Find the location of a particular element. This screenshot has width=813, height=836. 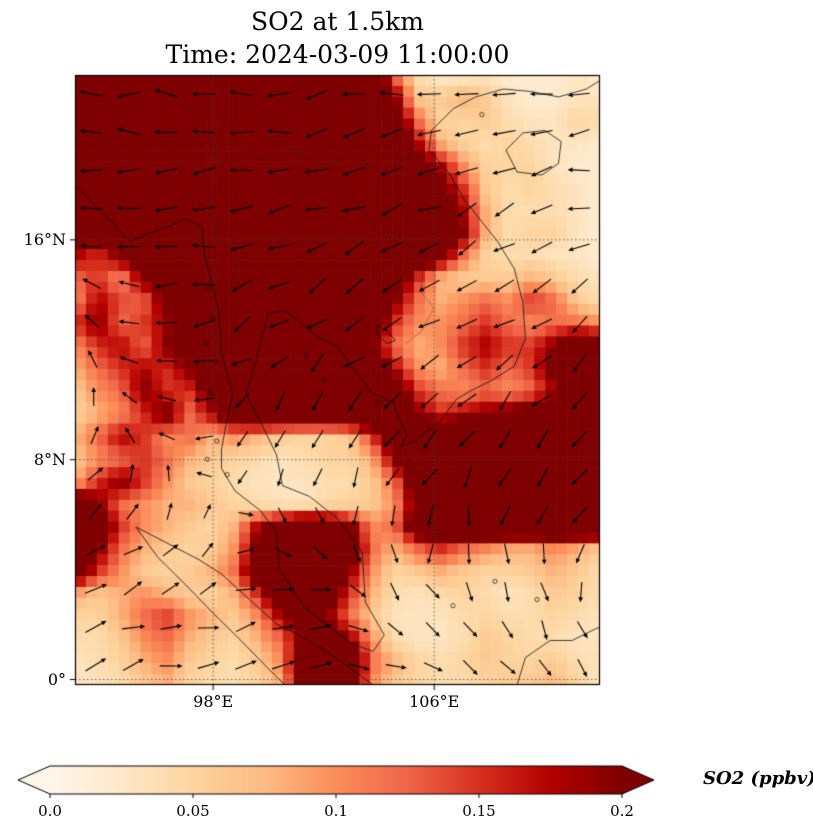

colorbar-label: SO2 (ppbv) is located at coordinates (758, 778).